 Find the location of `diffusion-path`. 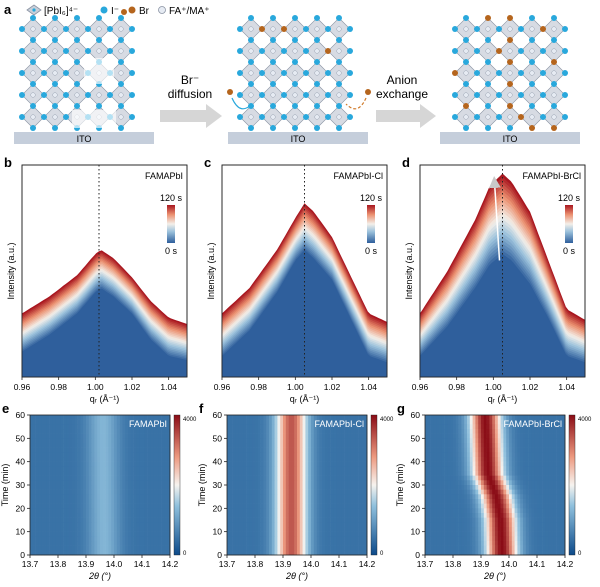

diffusion-path is located at coordinates (356, 103).